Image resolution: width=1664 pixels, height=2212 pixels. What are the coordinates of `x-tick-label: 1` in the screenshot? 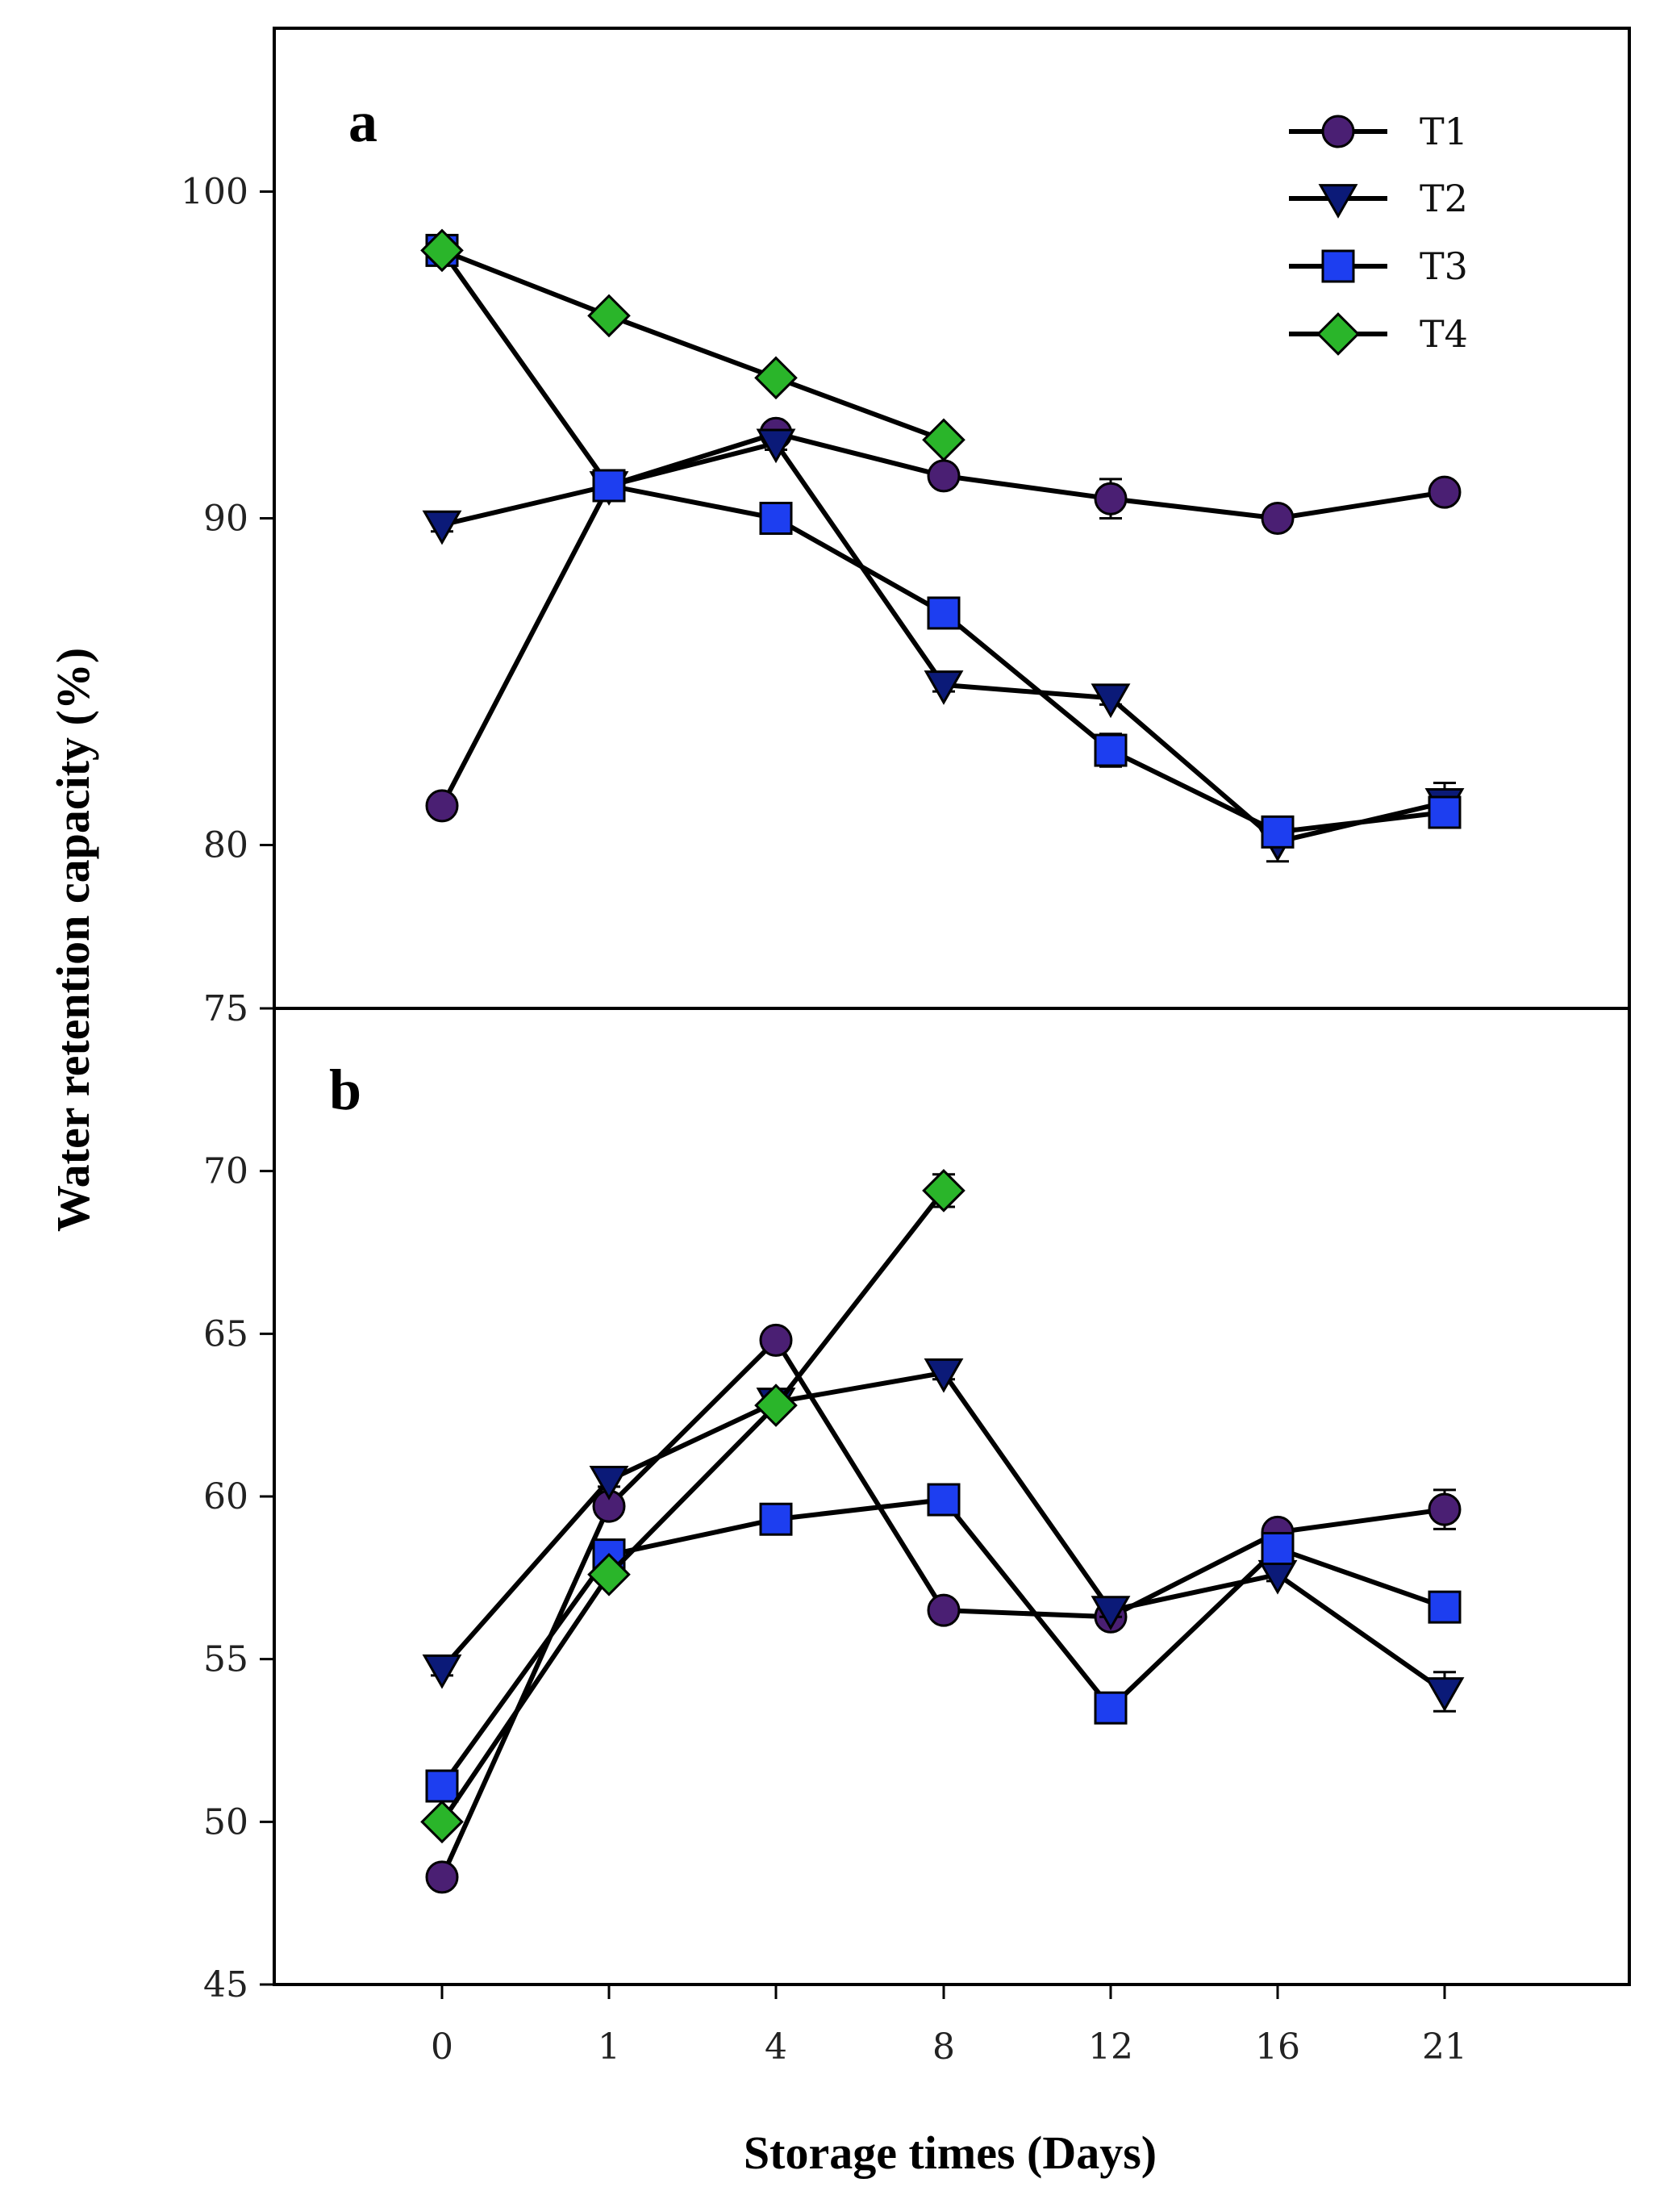 It's located at (609, 2047).